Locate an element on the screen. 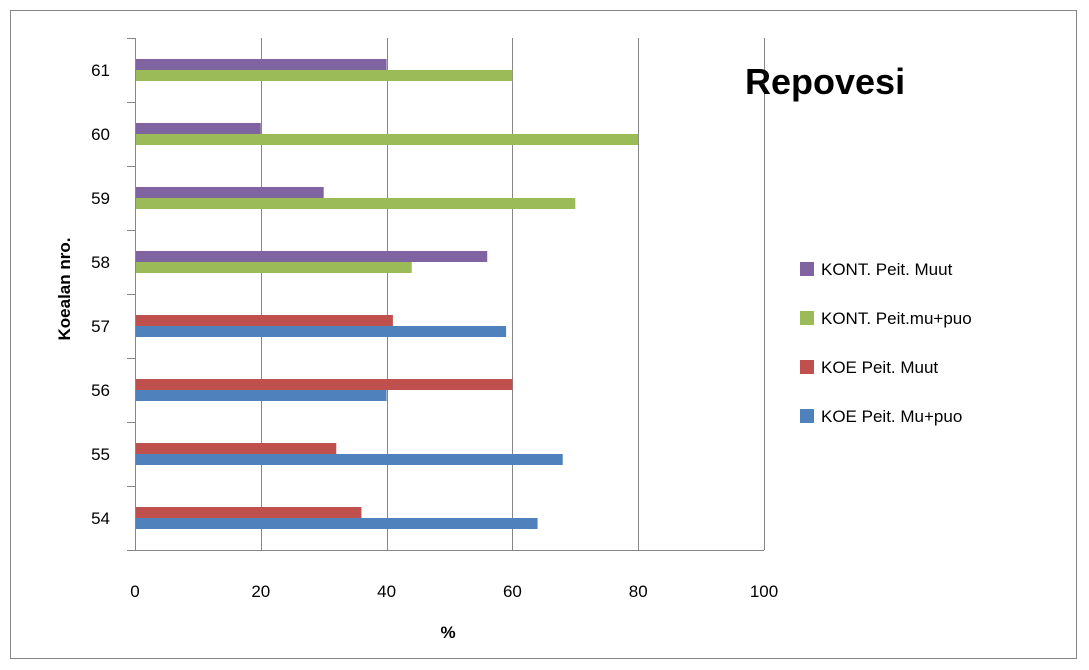 This screenshot has height=670, width=1089. y-axis-title: Koealan nro. is located at coordinates (64, 289).